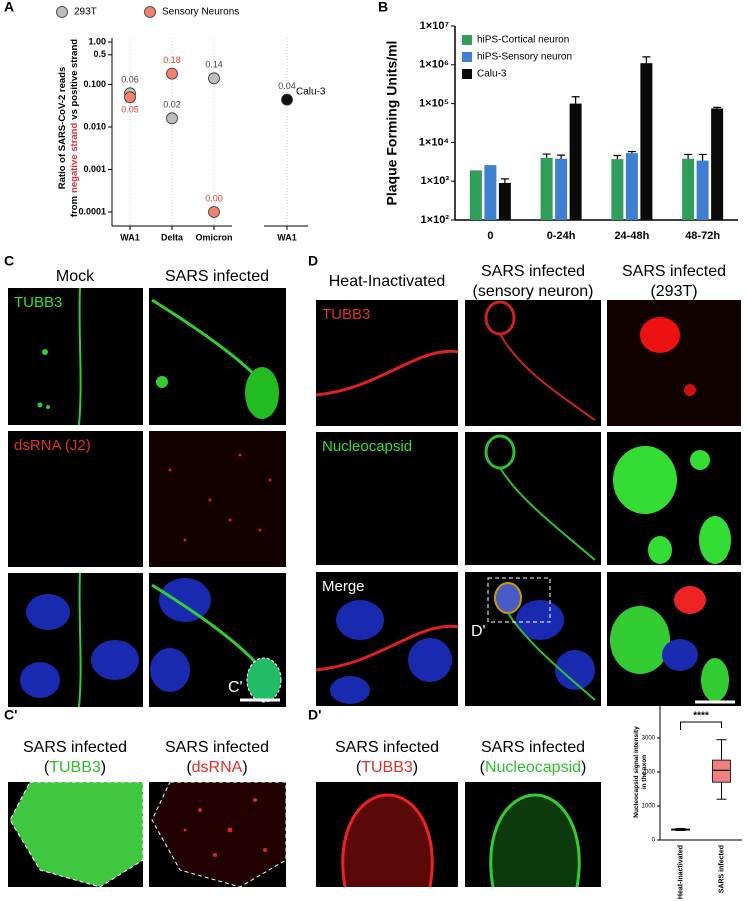  Describe the element at coordinates (631, 236) in the screenshot. I see `x-tick-label: 24-48h` at that location.